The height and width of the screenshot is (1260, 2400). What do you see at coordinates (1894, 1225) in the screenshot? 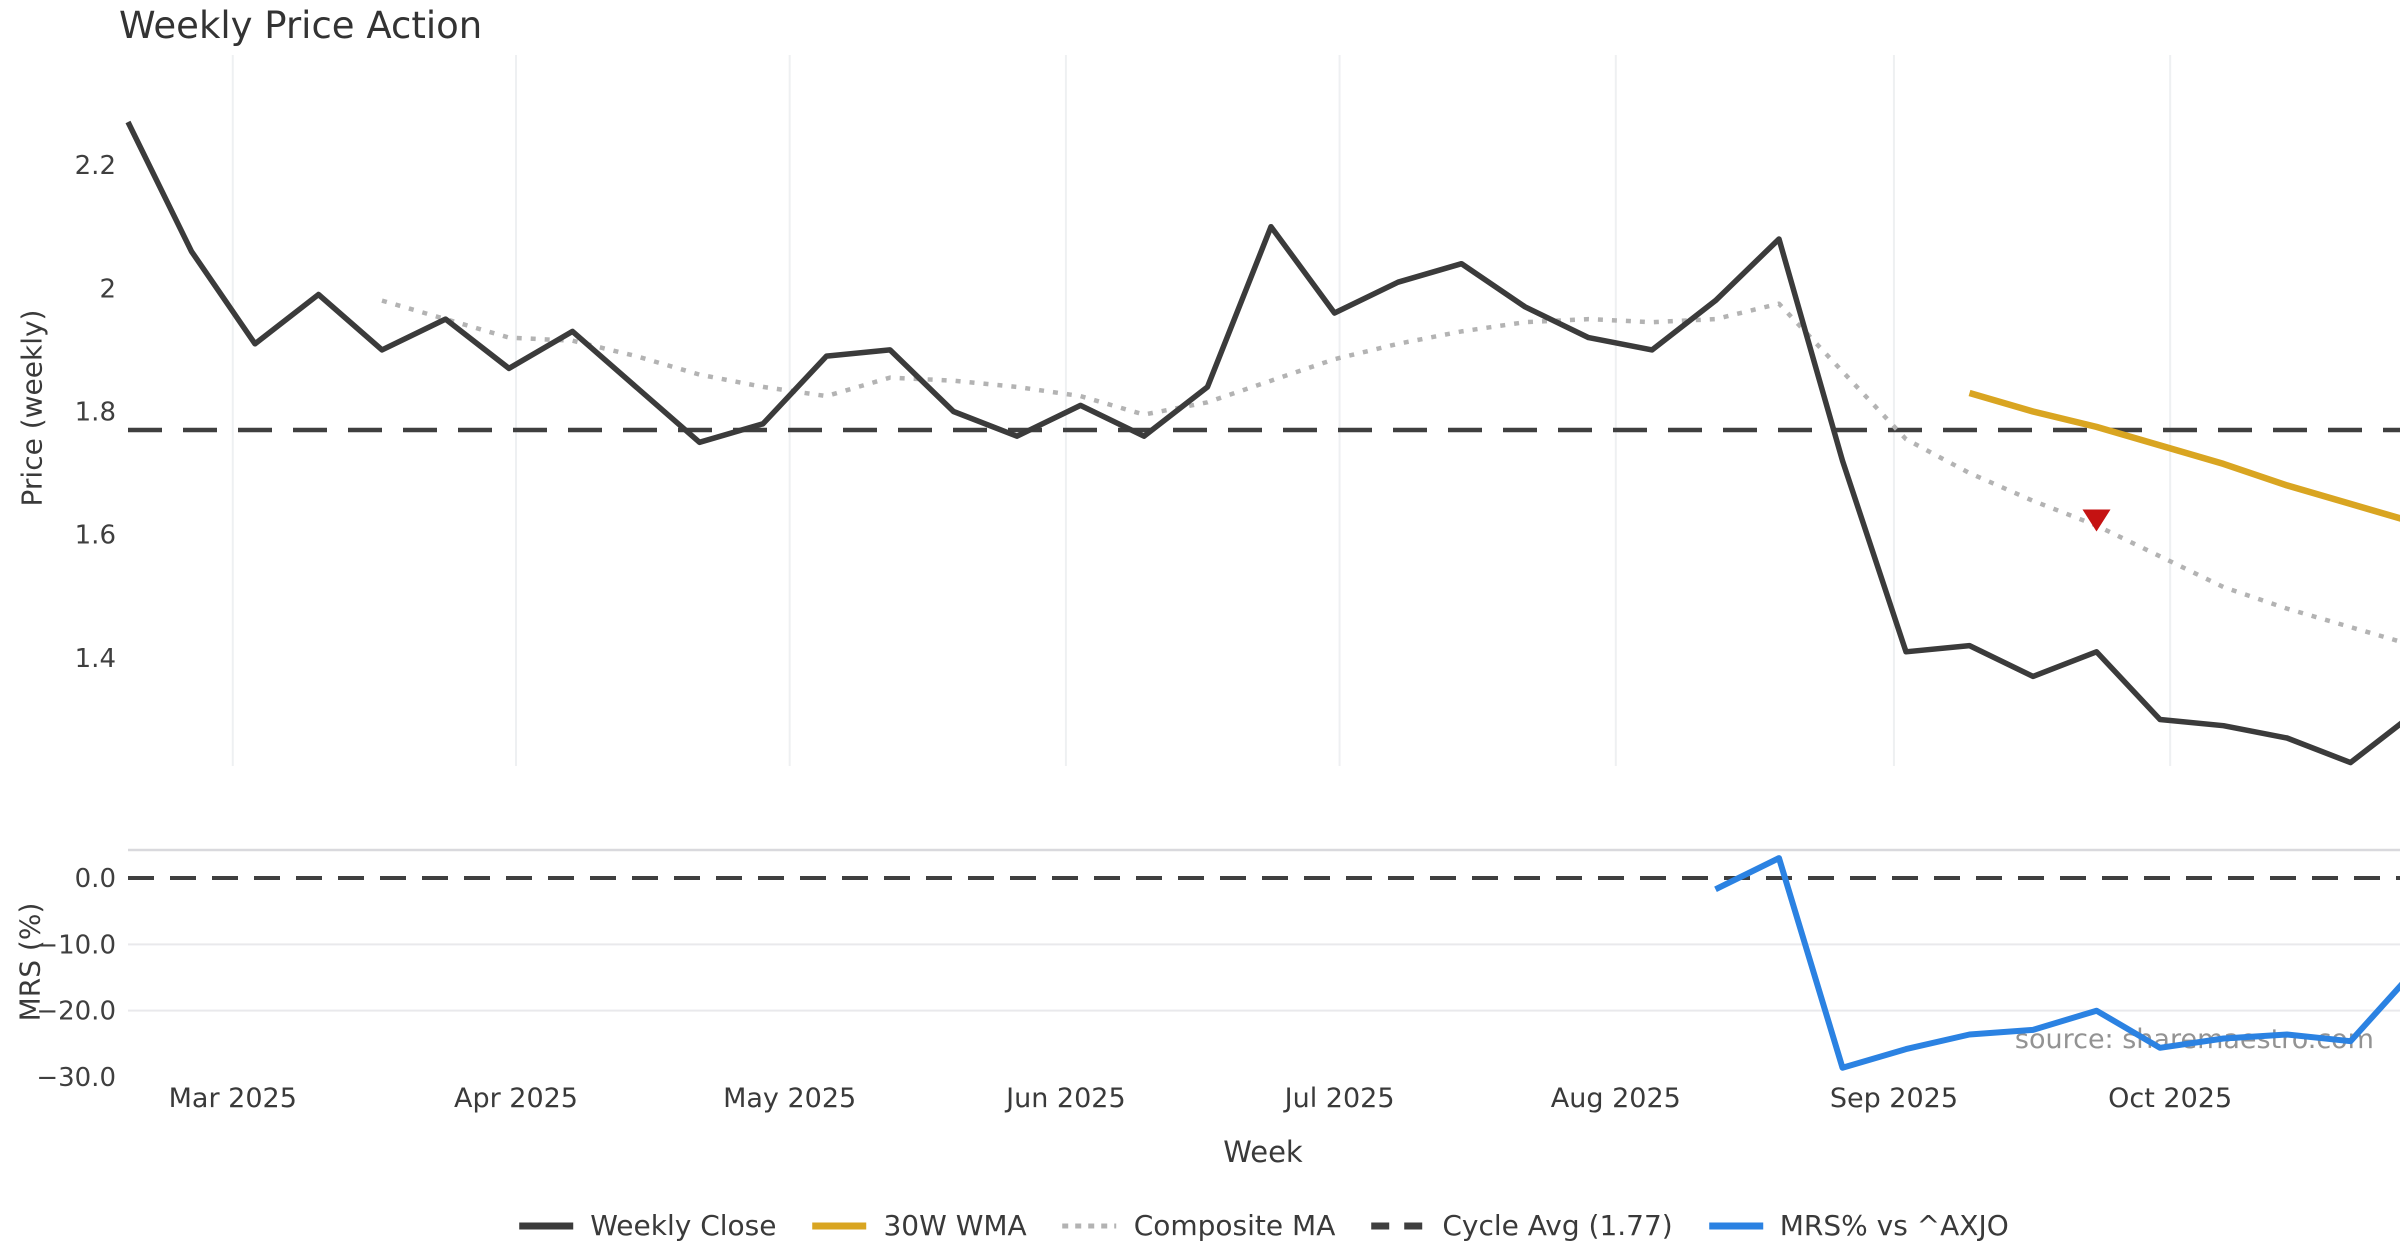
I see `legend-label-mrs: MRS% vs ^AXJO` at bounding box center [1894, 1225].